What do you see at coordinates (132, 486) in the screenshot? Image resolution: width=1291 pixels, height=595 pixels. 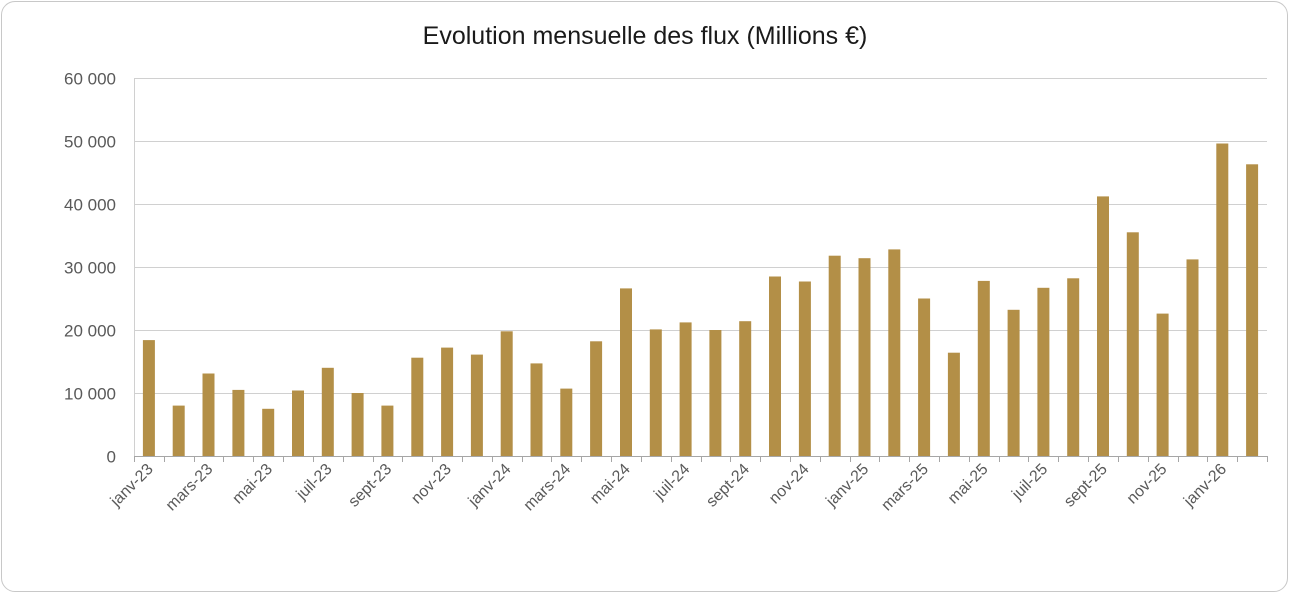 I see `x-tick-label: janv-23` at bounding box center [132, 486].